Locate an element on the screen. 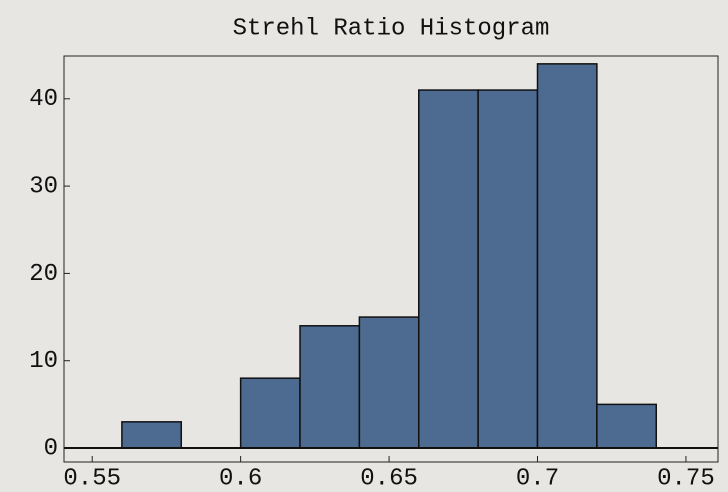 Image resolution: width=728 pixels, height=492 pixels. y-tick-label: 30 is located at coordinates (43, 186).